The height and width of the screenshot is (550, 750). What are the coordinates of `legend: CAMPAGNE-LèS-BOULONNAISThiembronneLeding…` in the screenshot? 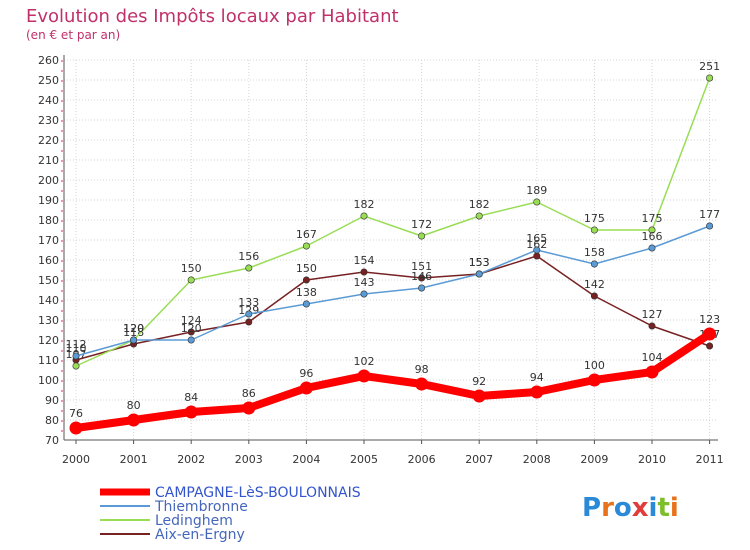 It's located at (230, 514).